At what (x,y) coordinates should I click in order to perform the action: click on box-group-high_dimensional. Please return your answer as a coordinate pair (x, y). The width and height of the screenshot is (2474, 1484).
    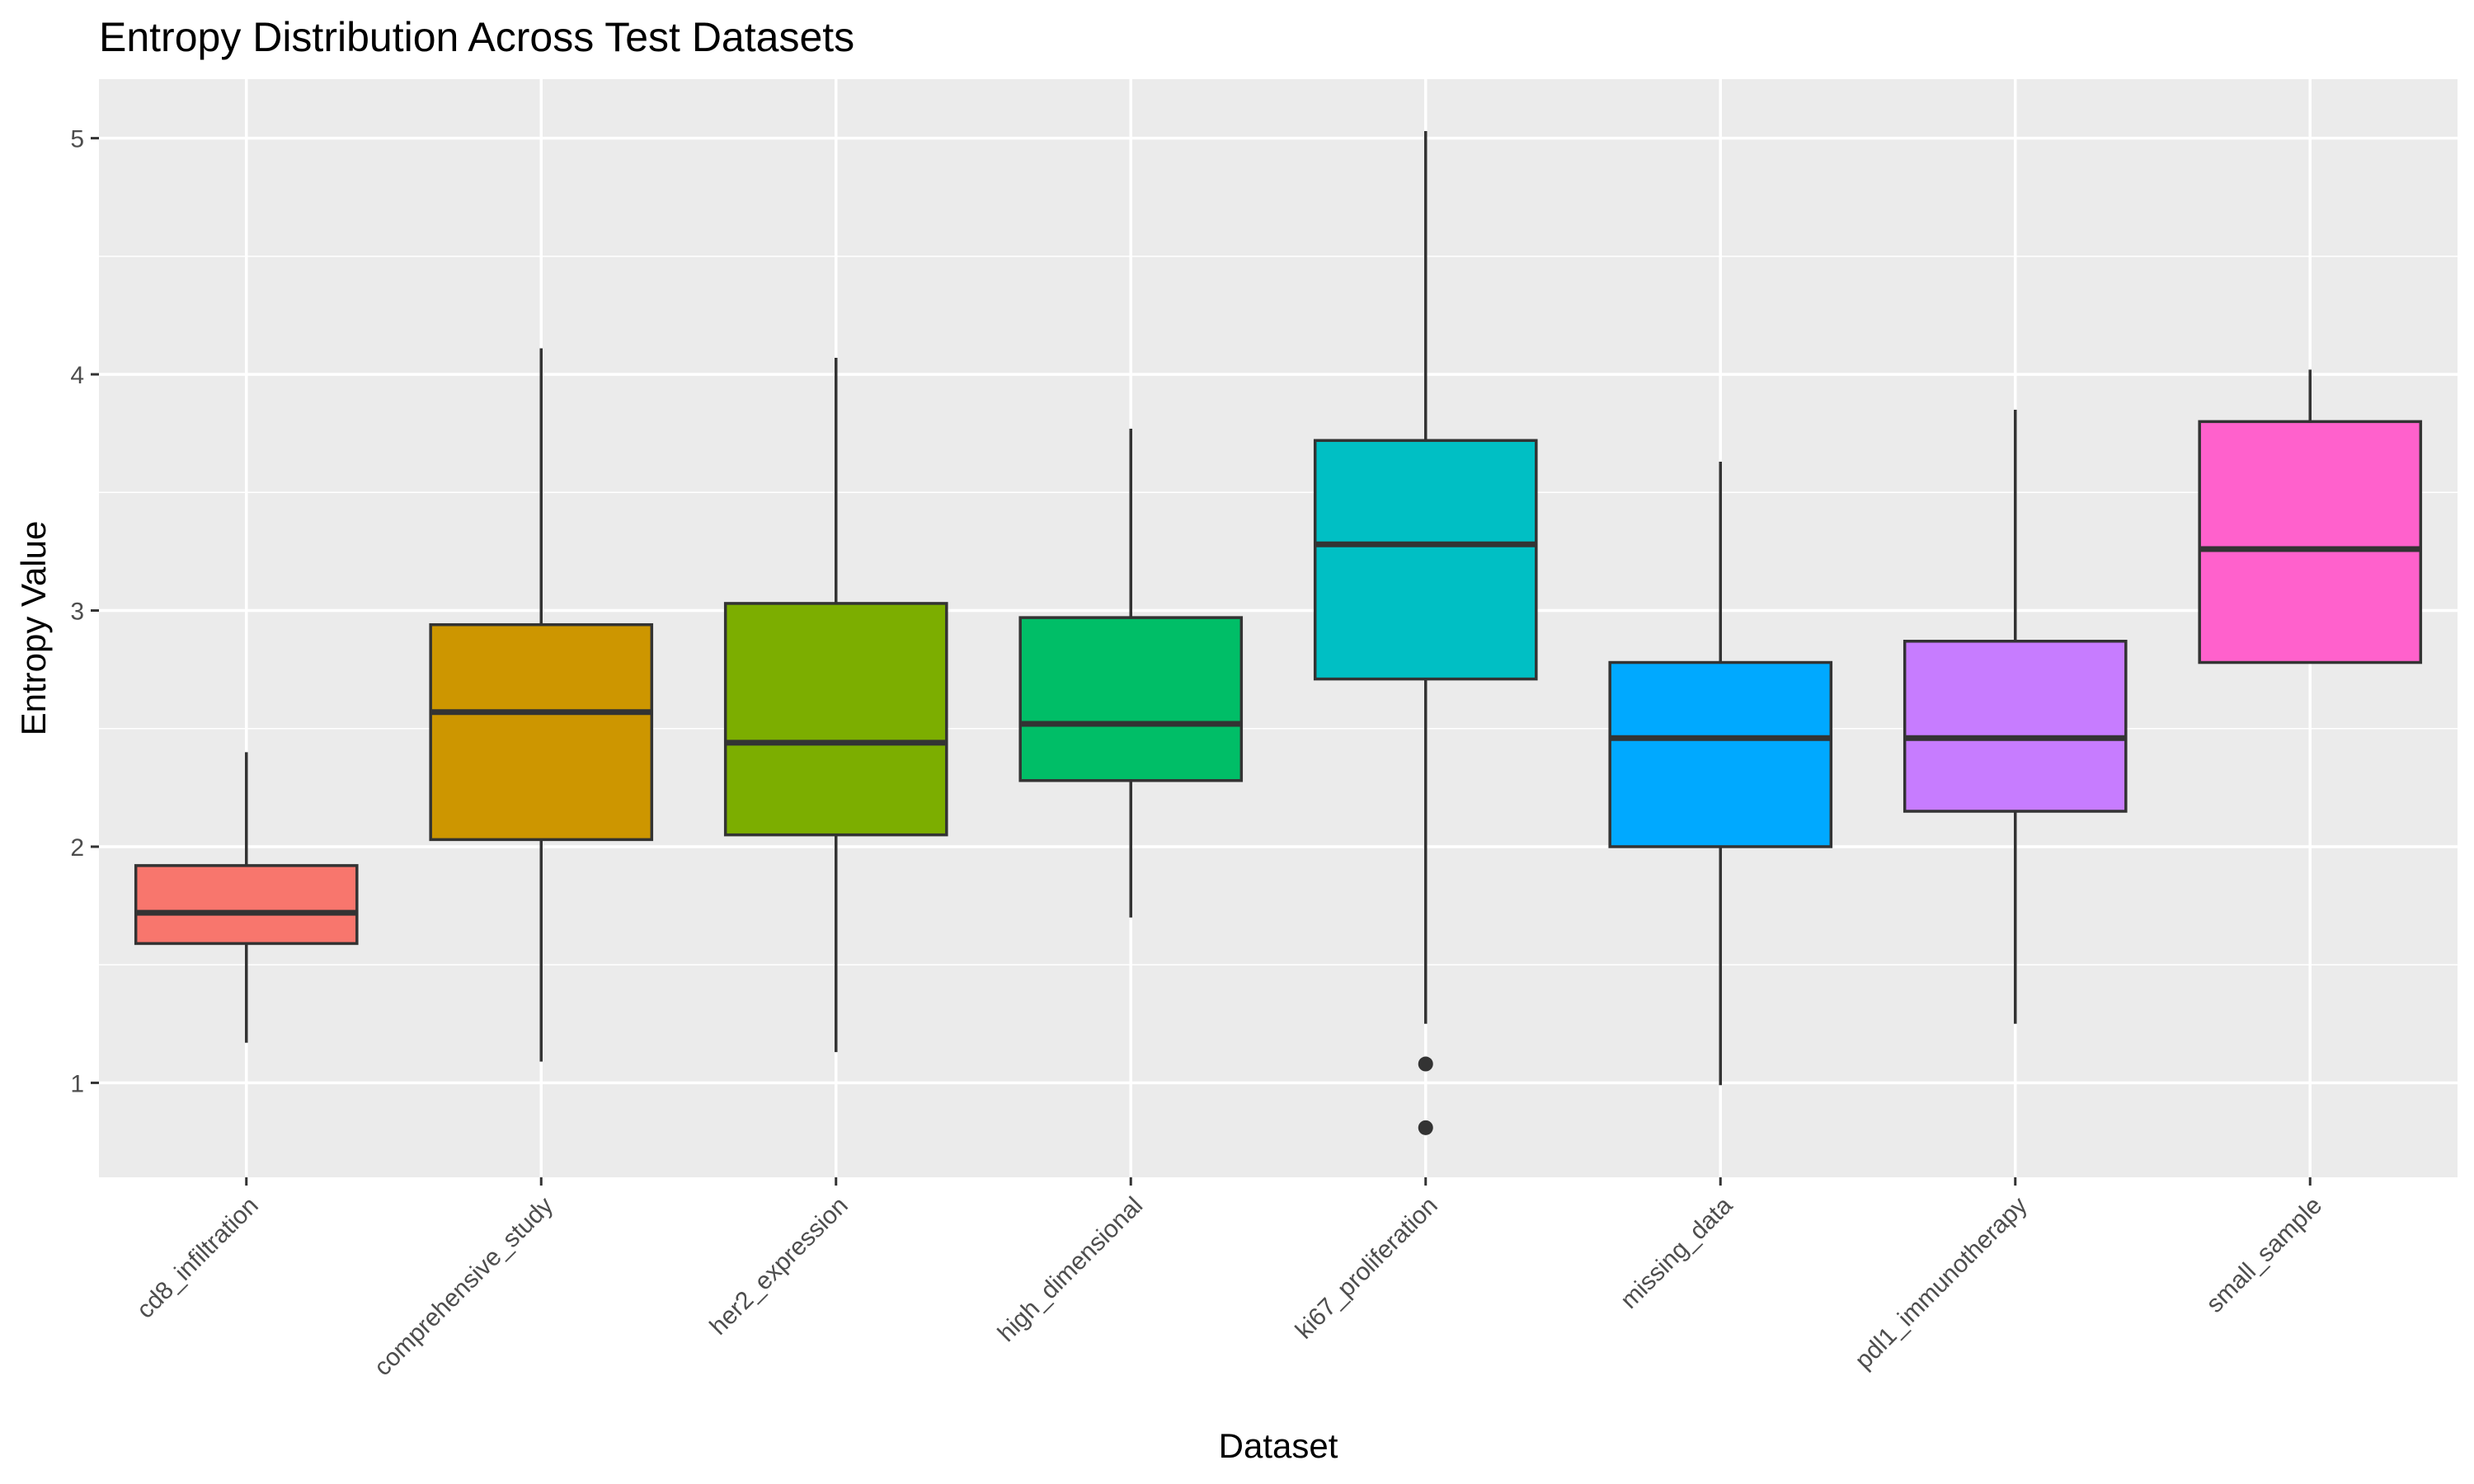
    Looking at the image, I should click on (1131, 673).